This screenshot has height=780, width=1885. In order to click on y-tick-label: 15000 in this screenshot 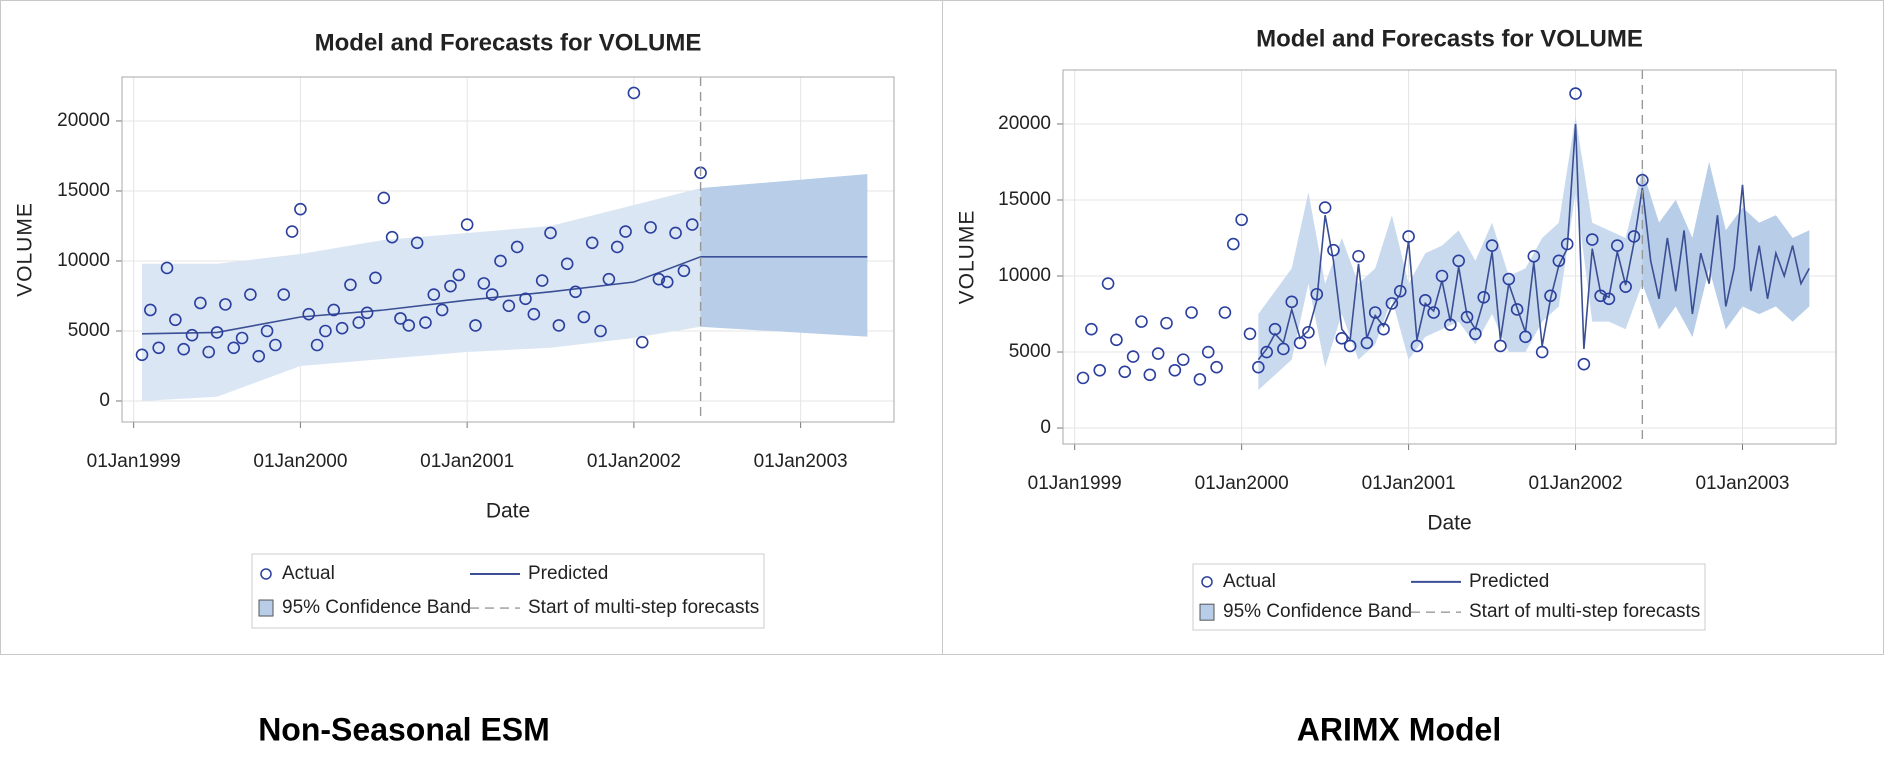, I will do `click(83, 190)`.